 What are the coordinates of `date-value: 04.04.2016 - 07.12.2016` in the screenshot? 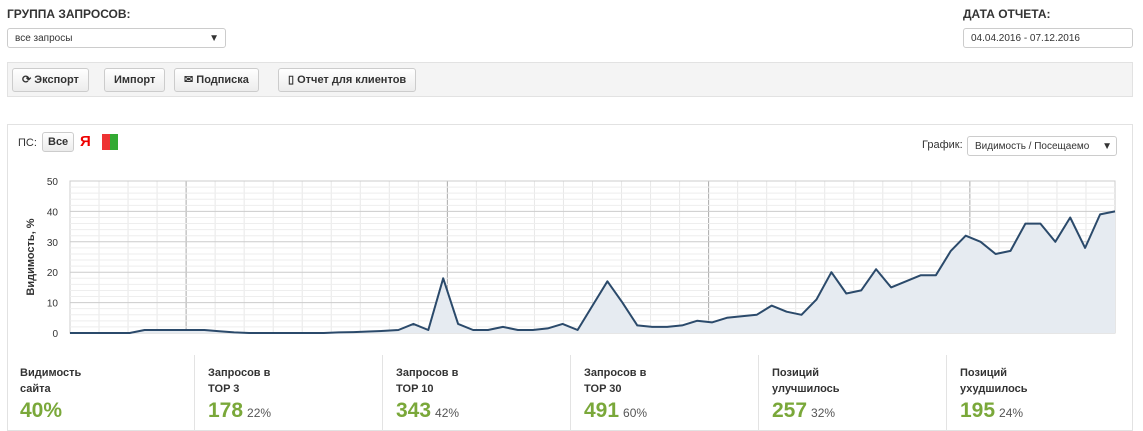 It's located at (1025, 38).